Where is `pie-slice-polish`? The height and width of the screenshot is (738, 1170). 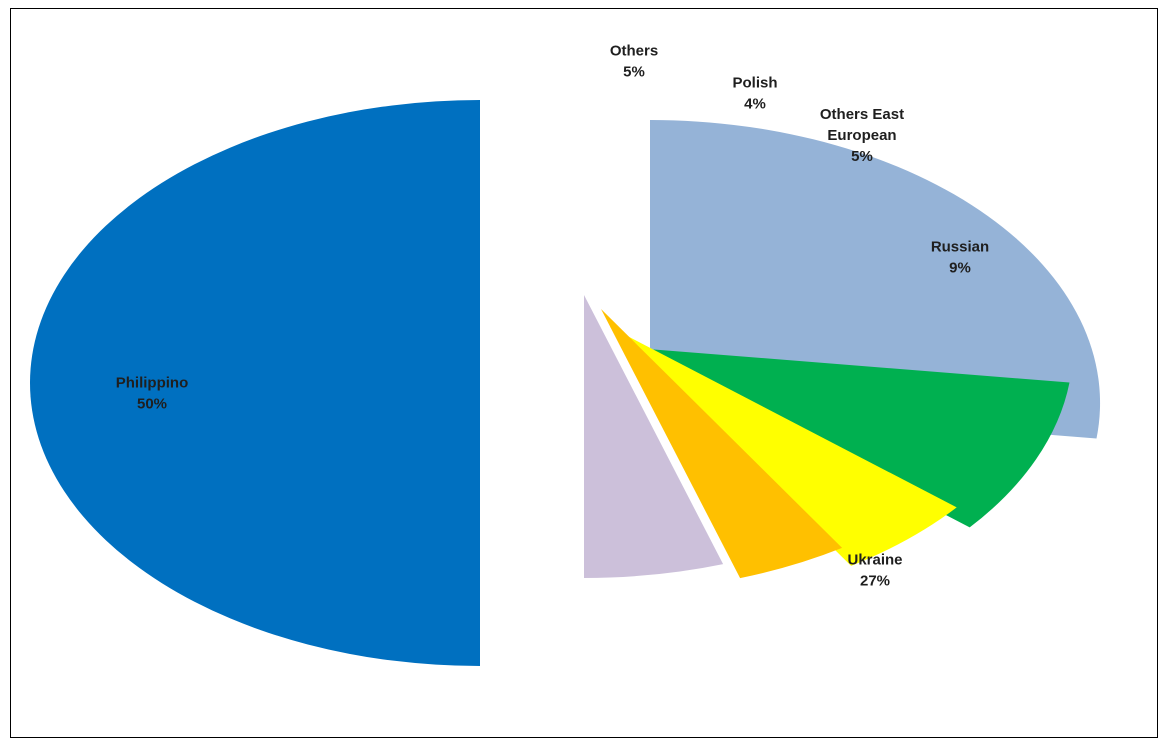
pie-slice-polish is located at coordinates (722, 444).